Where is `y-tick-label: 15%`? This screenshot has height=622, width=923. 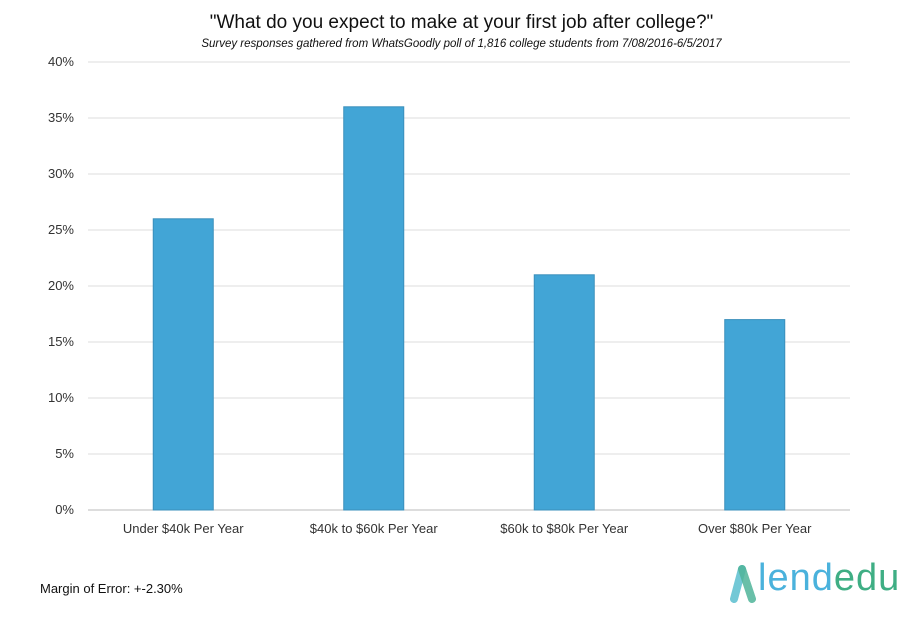 y-tick-label: 15% is located at coordinates (61, 341).